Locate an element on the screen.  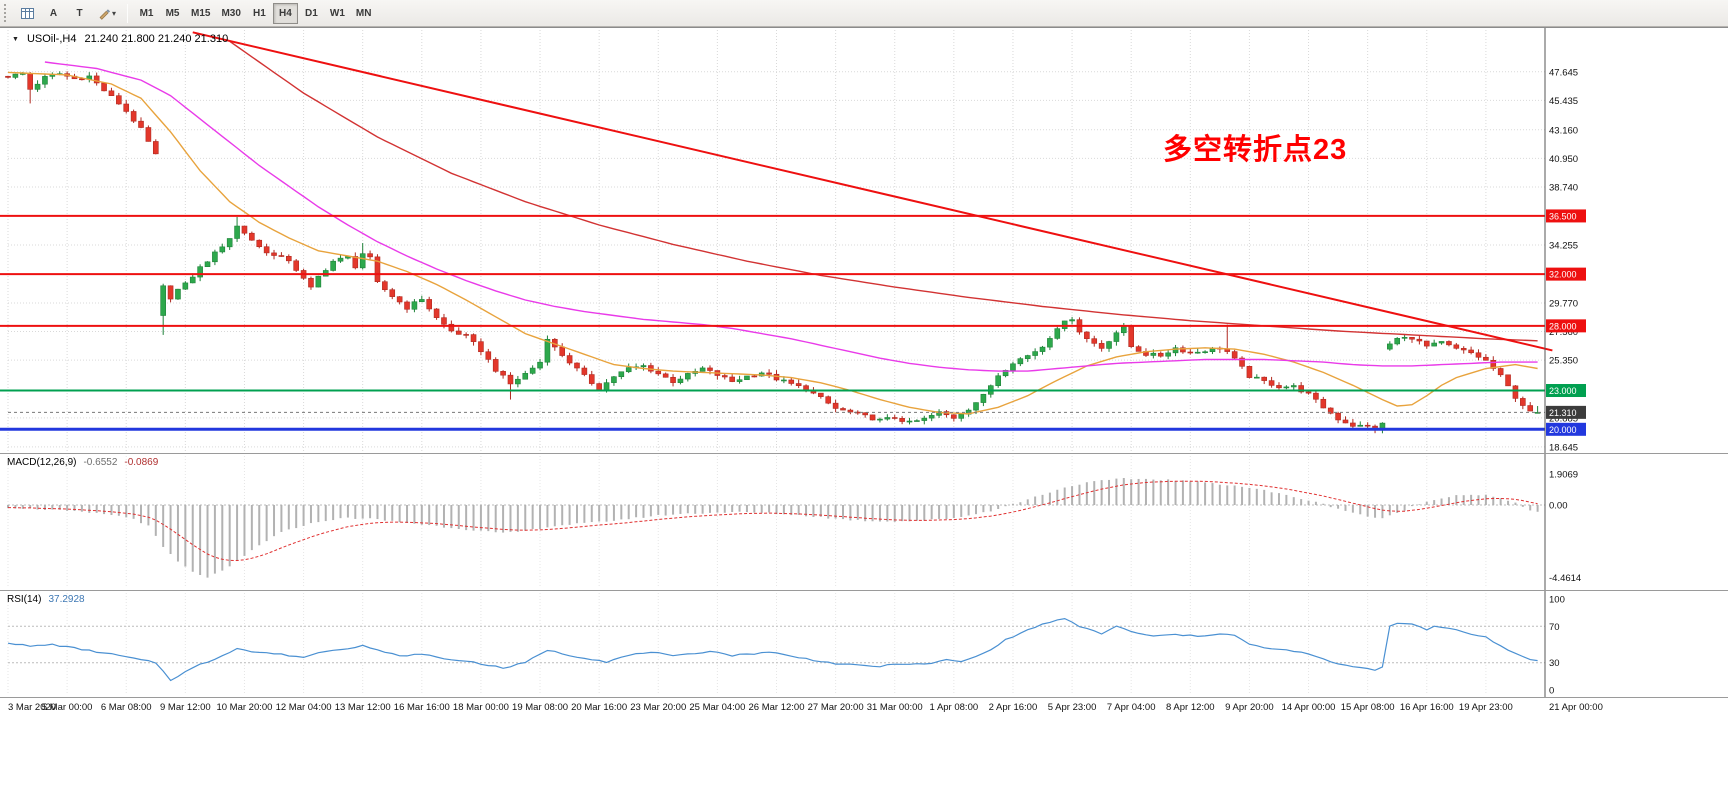
chart-grid-icon is located at coordinates (27, 13).